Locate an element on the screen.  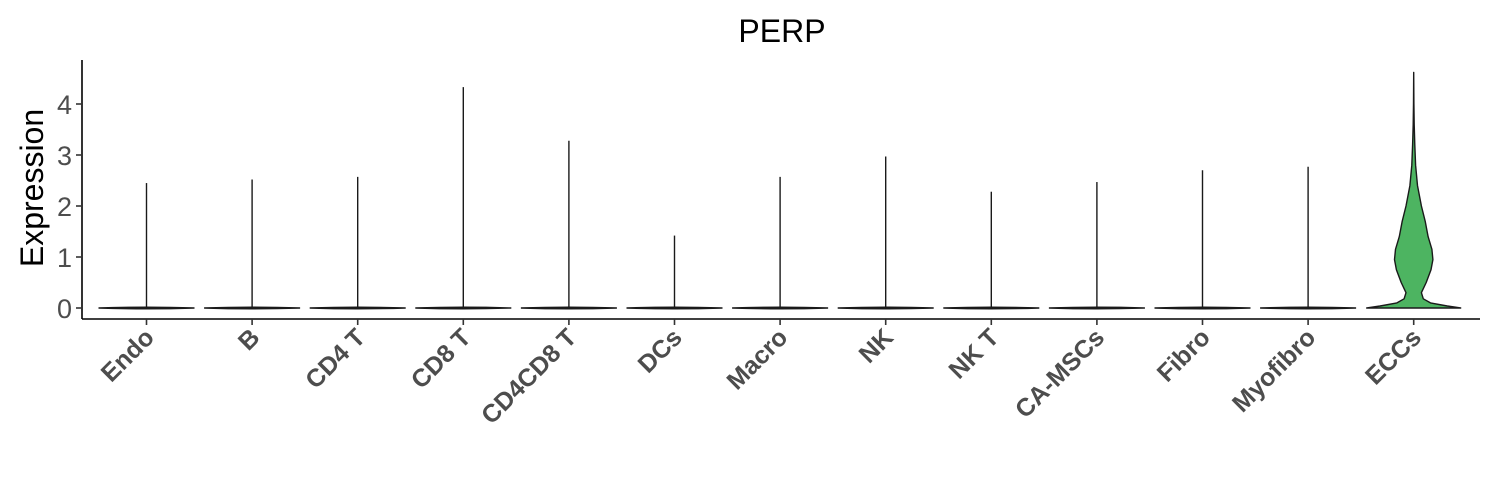
y-tick-label: 0 is located at coordinates (64, 309).